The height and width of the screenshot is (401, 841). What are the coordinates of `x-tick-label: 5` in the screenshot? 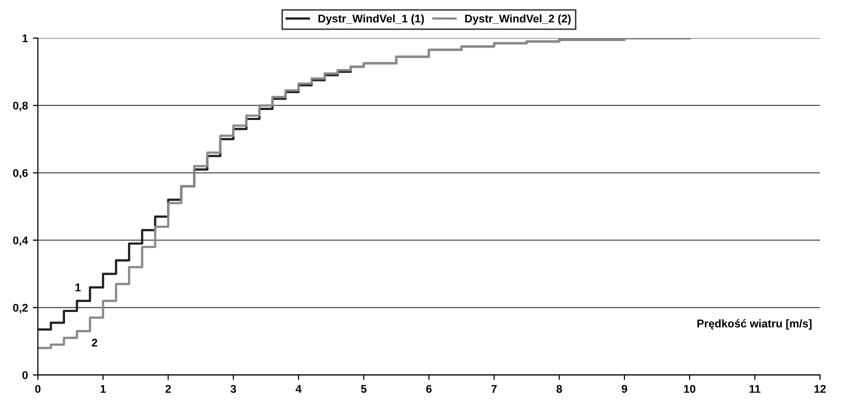 It's located at (363, 389).